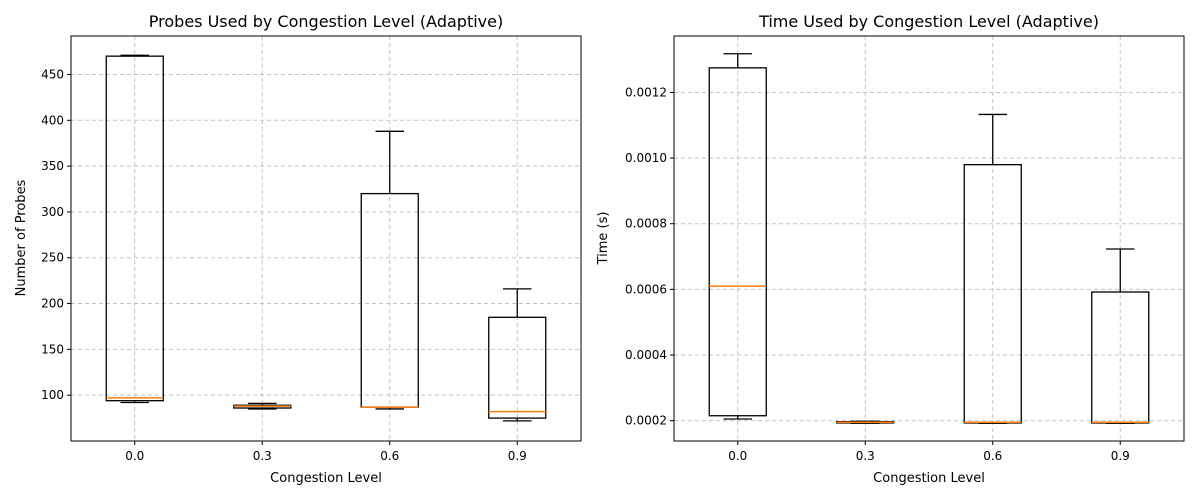  What do you see at coordinates (646, 224) in the screenshot?
I see `y-tick-label: 0.0008` at bounding box center [646, 224].